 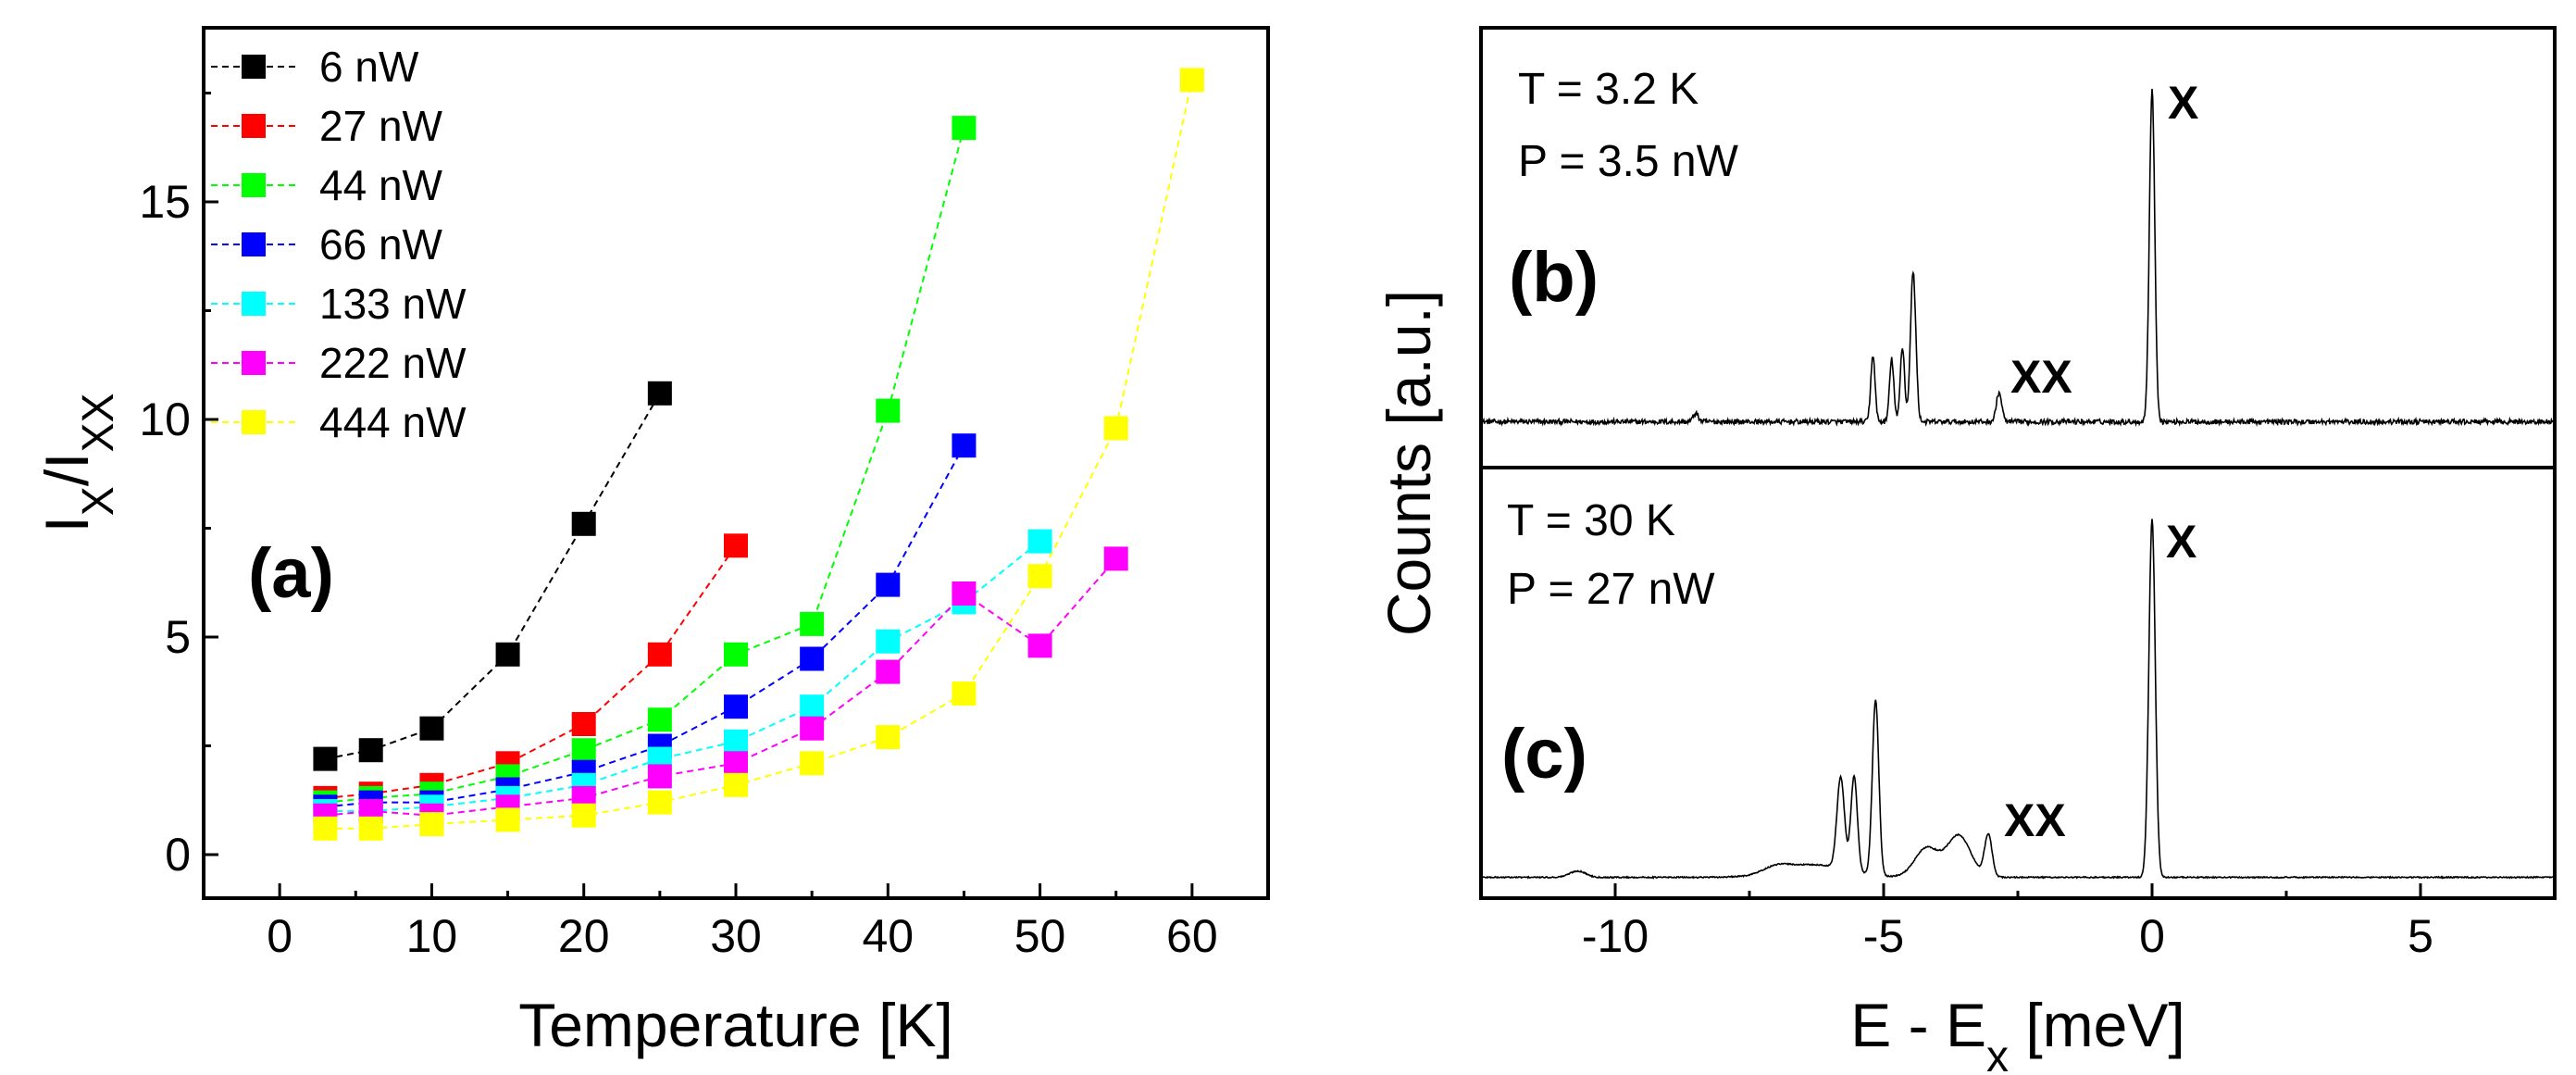 I want to click on x-tick-label-c: -5, so click(x=1883, y=936).